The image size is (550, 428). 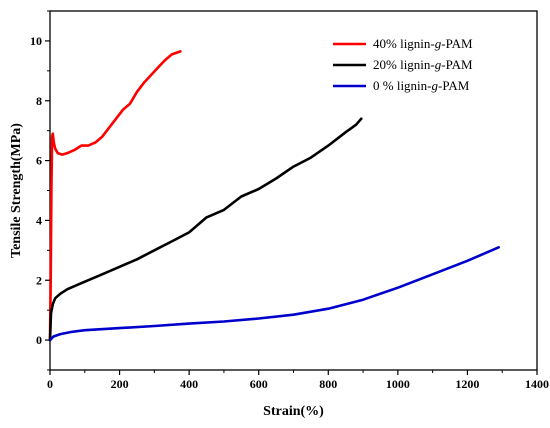 What do you see at coordinates (293, 411) in the screenshot?
I see `x-axis-title: Strain(%)` at bounding box center [293, 411].